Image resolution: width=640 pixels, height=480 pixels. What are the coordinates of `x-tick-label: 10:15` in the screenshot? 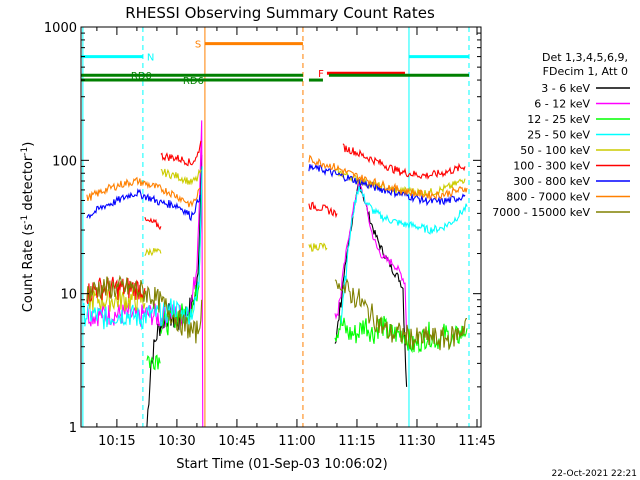 It's located at (116, 441).